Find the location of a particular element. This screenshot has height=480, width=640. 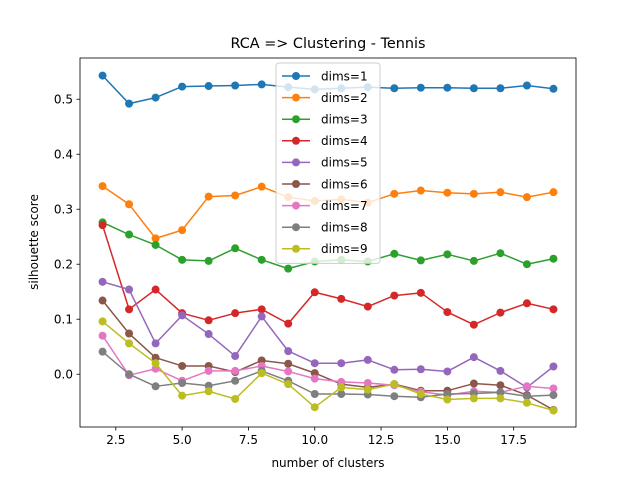

legend-item: dims=1 is located at coordinates (325, 76).